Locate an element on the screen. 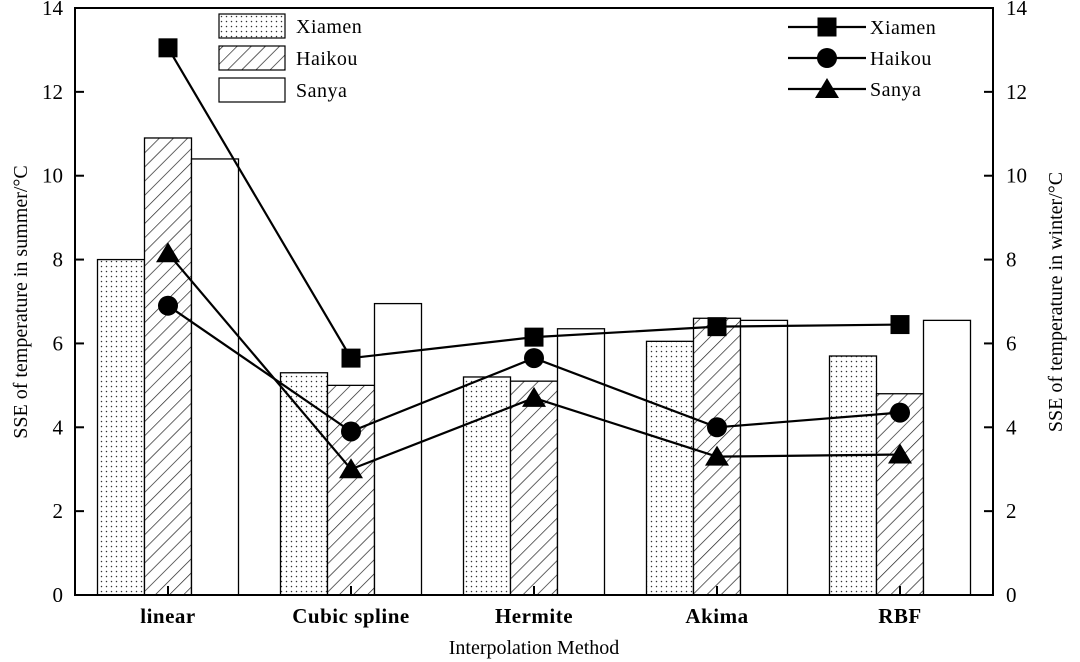 This screenshot has width=1080, height=662. y-left-tick-label-12: 12 is located at coordinates (52, 92).